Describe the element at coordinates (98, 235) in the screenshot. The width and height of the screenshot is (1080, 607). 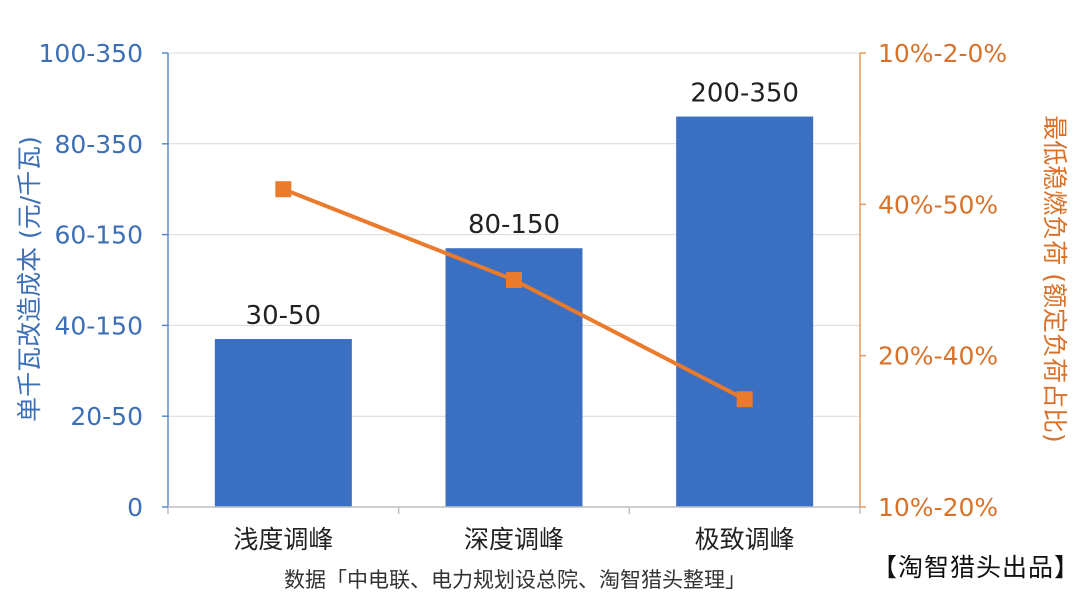
I see `y-left-tick-label: 60-150` at that location.